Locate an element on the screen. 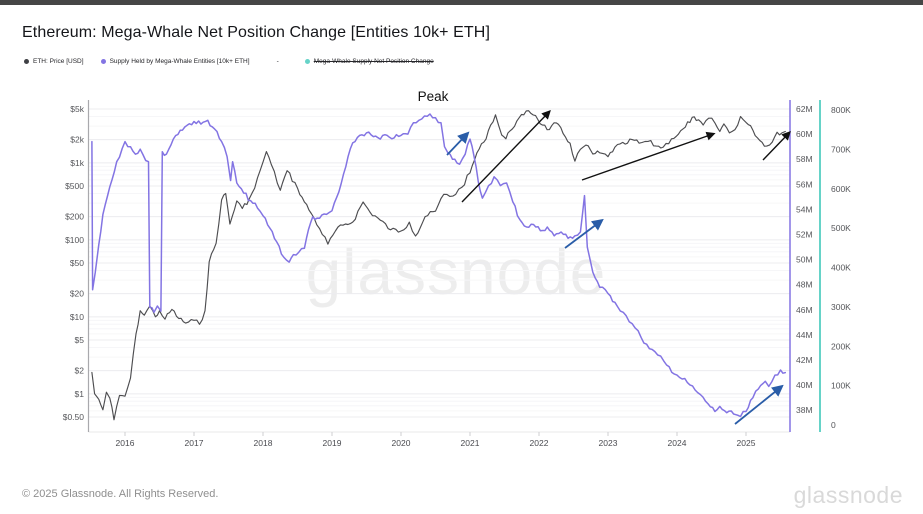 The height and width of the screenshot is (514, 923). legend-label-net-position: Mega-Whale Supply Net Position Change is located at coordinates (373, 61).